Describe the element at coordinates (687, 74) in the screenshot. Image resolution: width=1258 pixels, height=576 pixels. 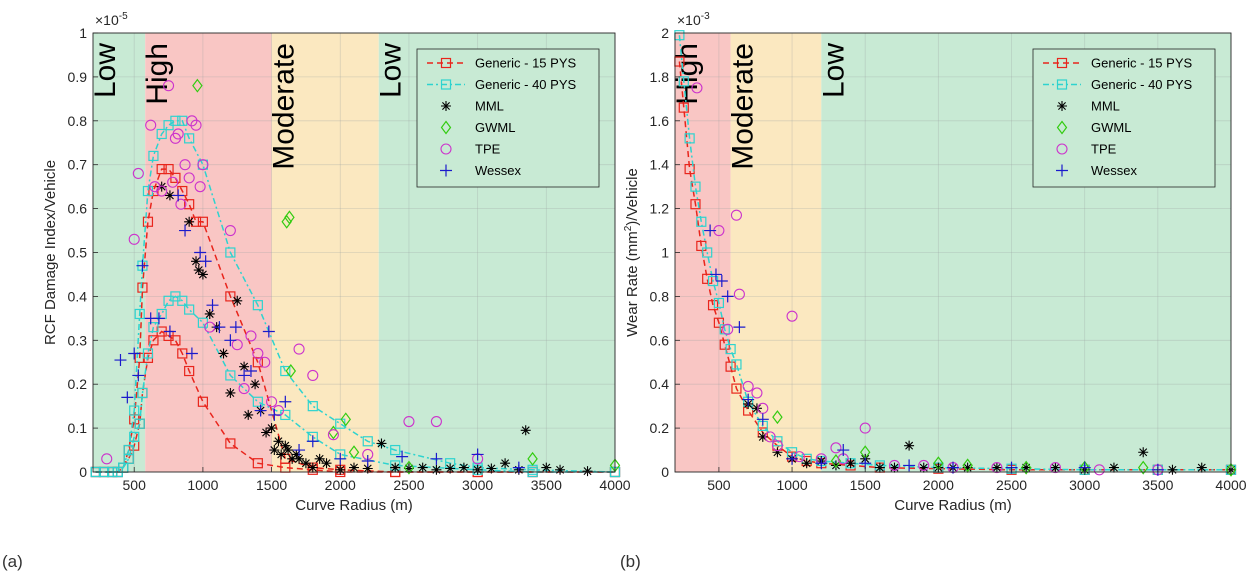
I see `zone-label: High` at that location.